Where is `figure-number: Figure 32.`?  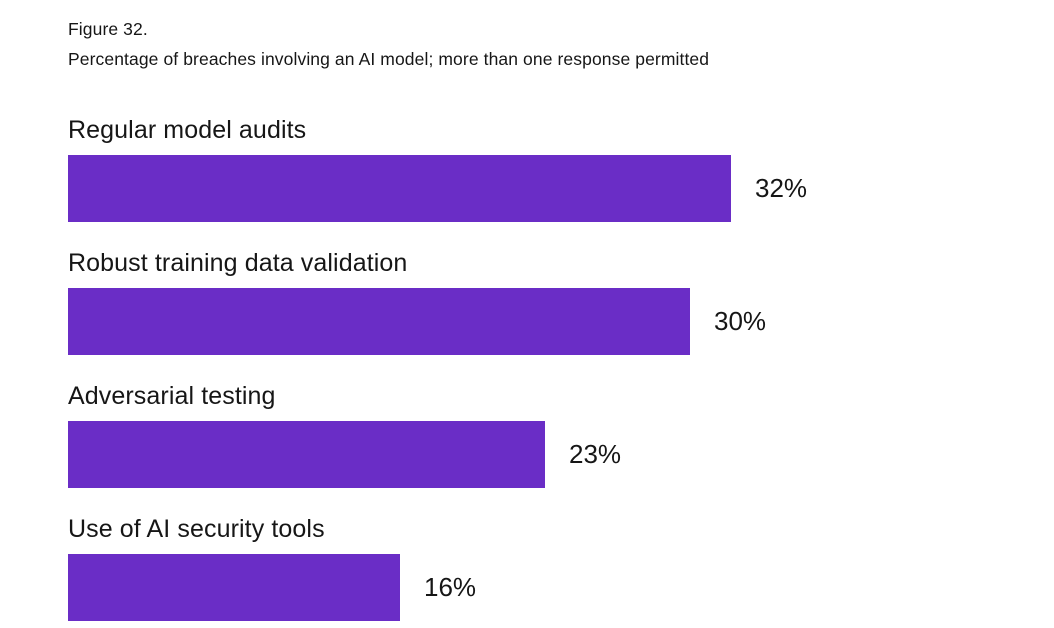 figure-number: Figure 32. is located at coordinates (108, 29).